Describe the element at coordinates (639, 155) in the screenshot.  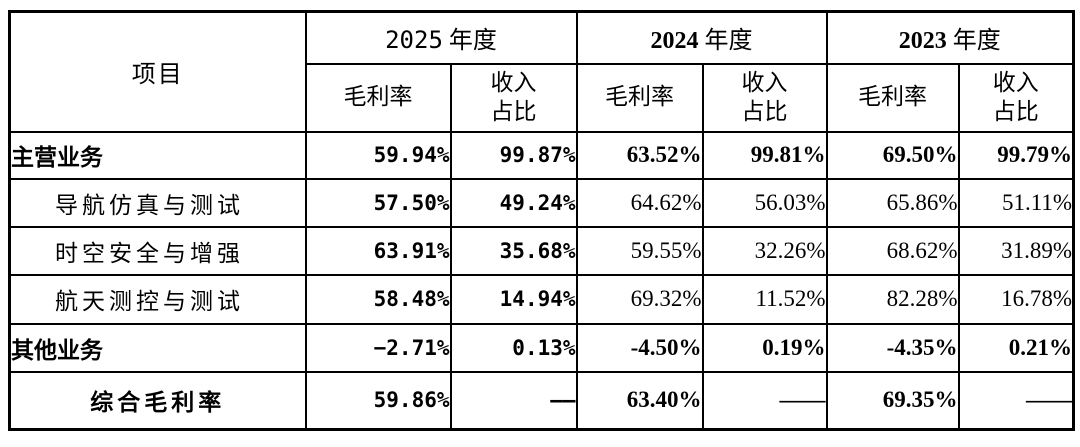
I see `value-cell: 63.52%` at that location.